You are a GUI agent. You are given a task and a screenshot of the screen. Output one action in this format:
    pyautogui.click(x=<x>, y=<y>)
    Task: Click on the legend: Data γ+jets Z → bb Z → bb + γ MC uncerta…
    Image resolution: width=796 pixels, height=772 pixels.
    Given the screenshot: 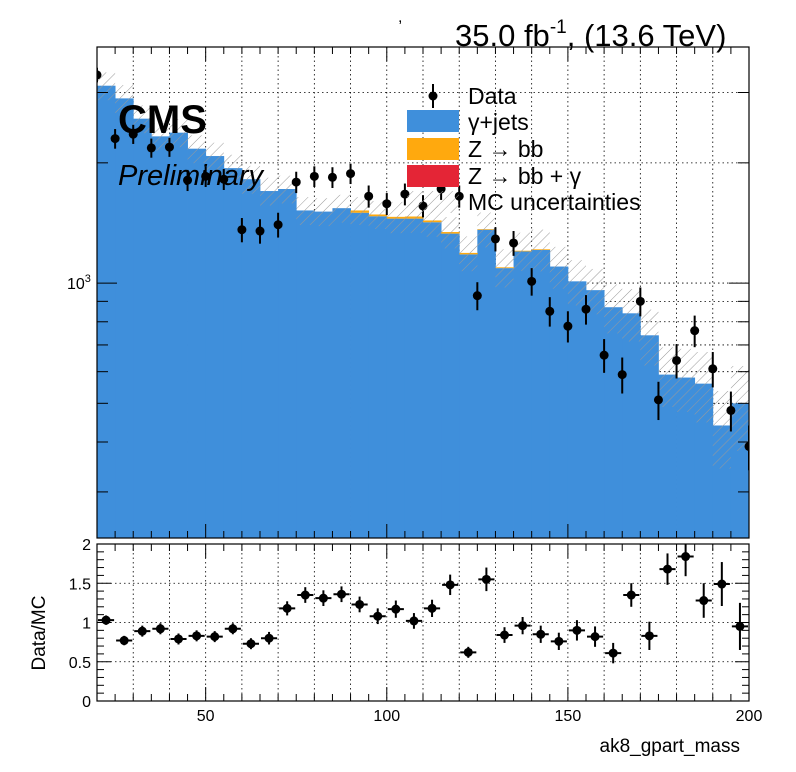 What is the action you would take?
    pyautogui.click(x=524, y=149)
    